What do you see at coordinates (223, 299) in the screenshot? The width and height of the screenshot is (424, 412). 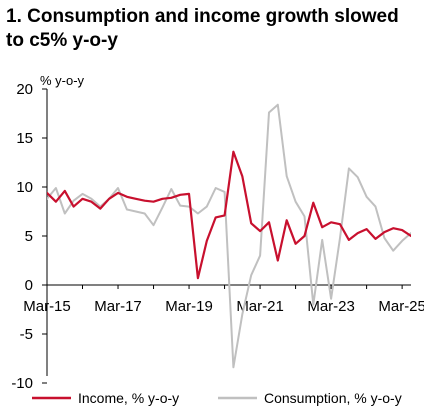 I see `x-axis: Mar-15 Mar-17 Mar-19 Mar-21 Mar-23 Mar-25` at bounding box center [223, 299].